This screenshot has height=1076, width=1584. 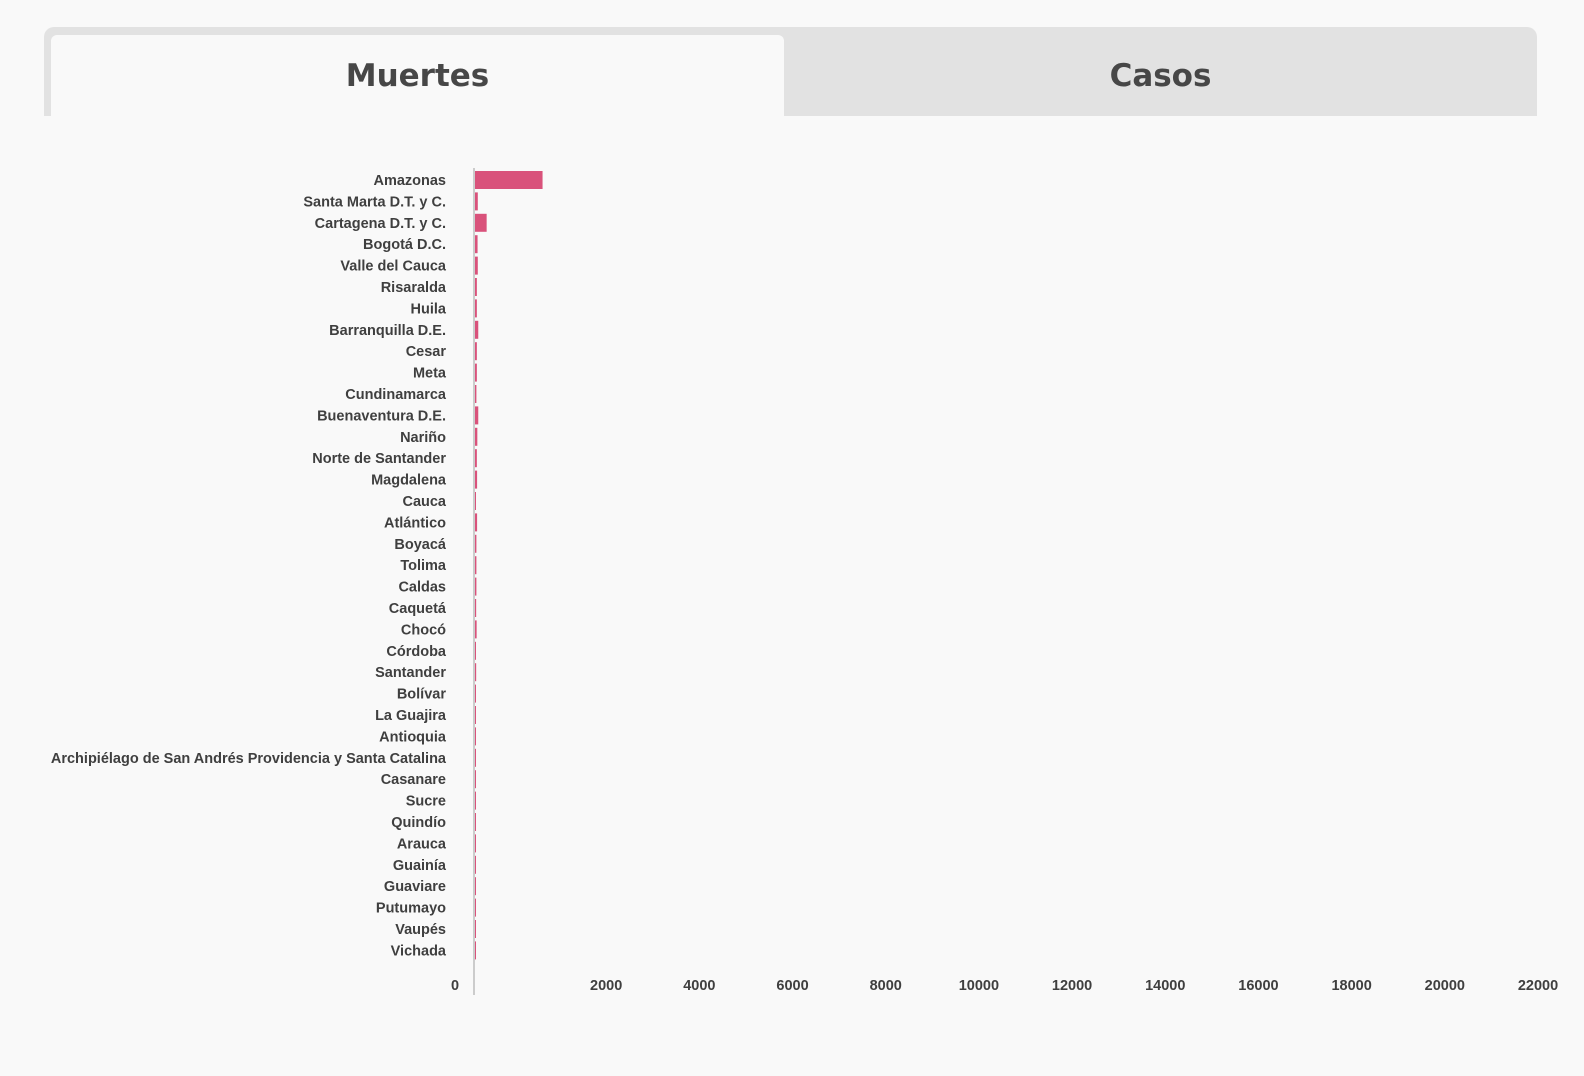 I want to click on category-label: Casanare, so click(x=413, y=780).